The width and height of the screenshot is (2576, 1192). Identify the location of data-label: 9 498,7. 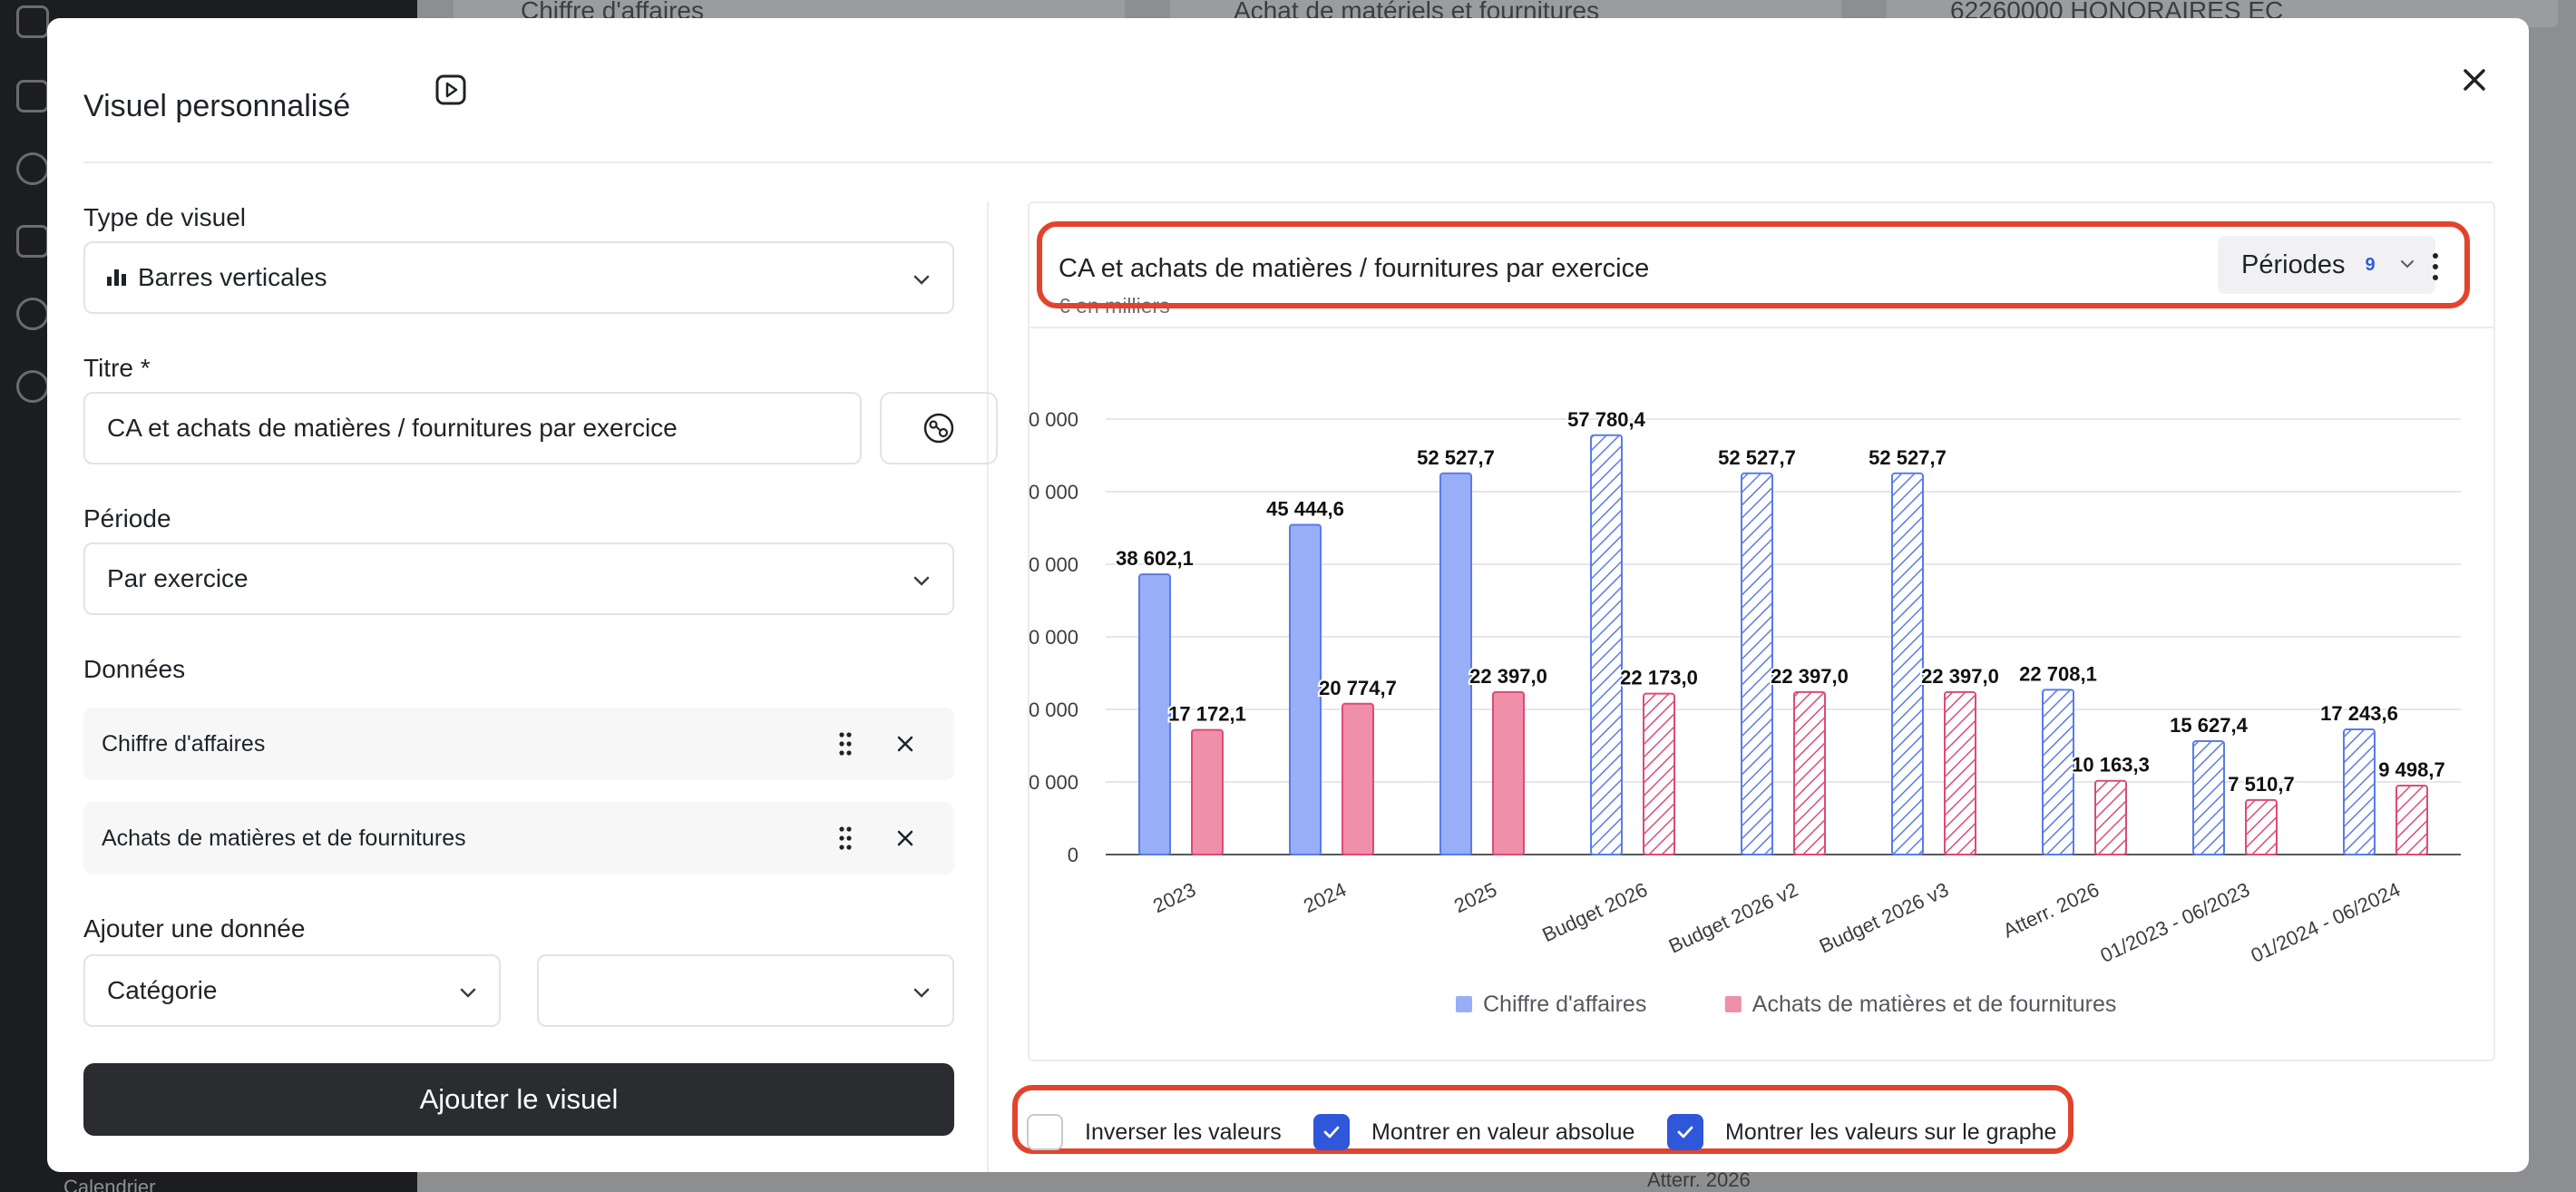
(2411, 769).